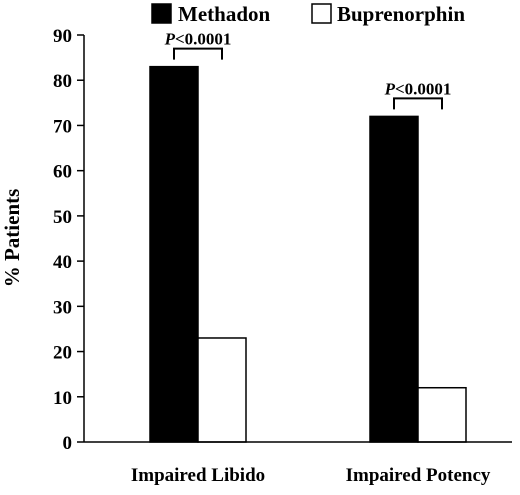 This screenshot has width=520, height=495. I want to click on legend-swatch-methadon, so click(161, 13).